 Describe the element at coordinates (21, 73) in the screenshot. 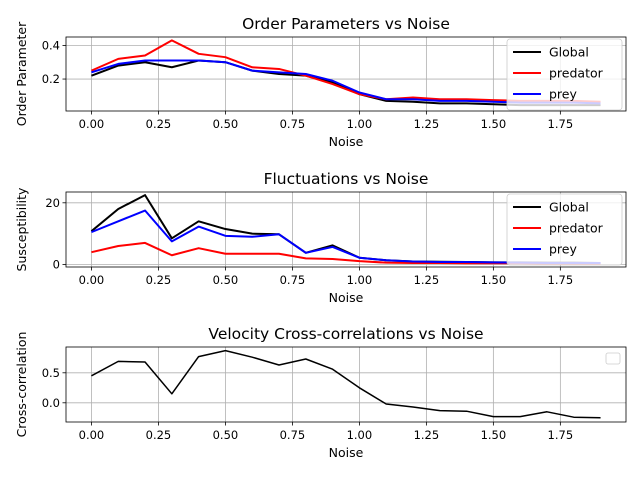

I see `y-axis-label: Order Parameter` at that location.